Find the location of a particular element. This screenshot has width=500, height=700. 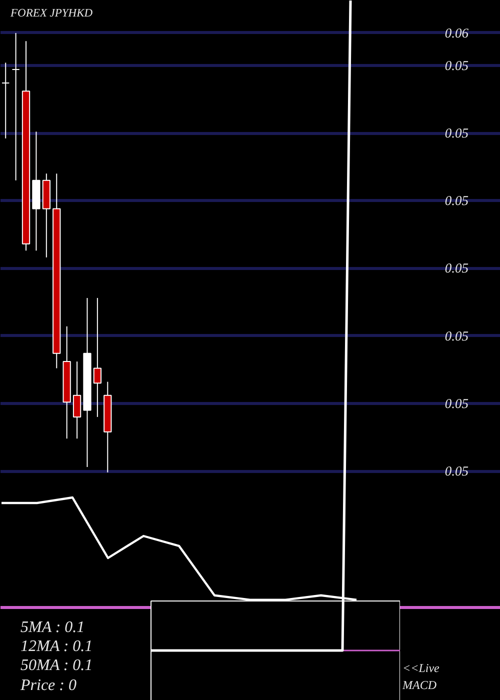

text: 5MA : 0.1 is located at coordinates (52, 627).